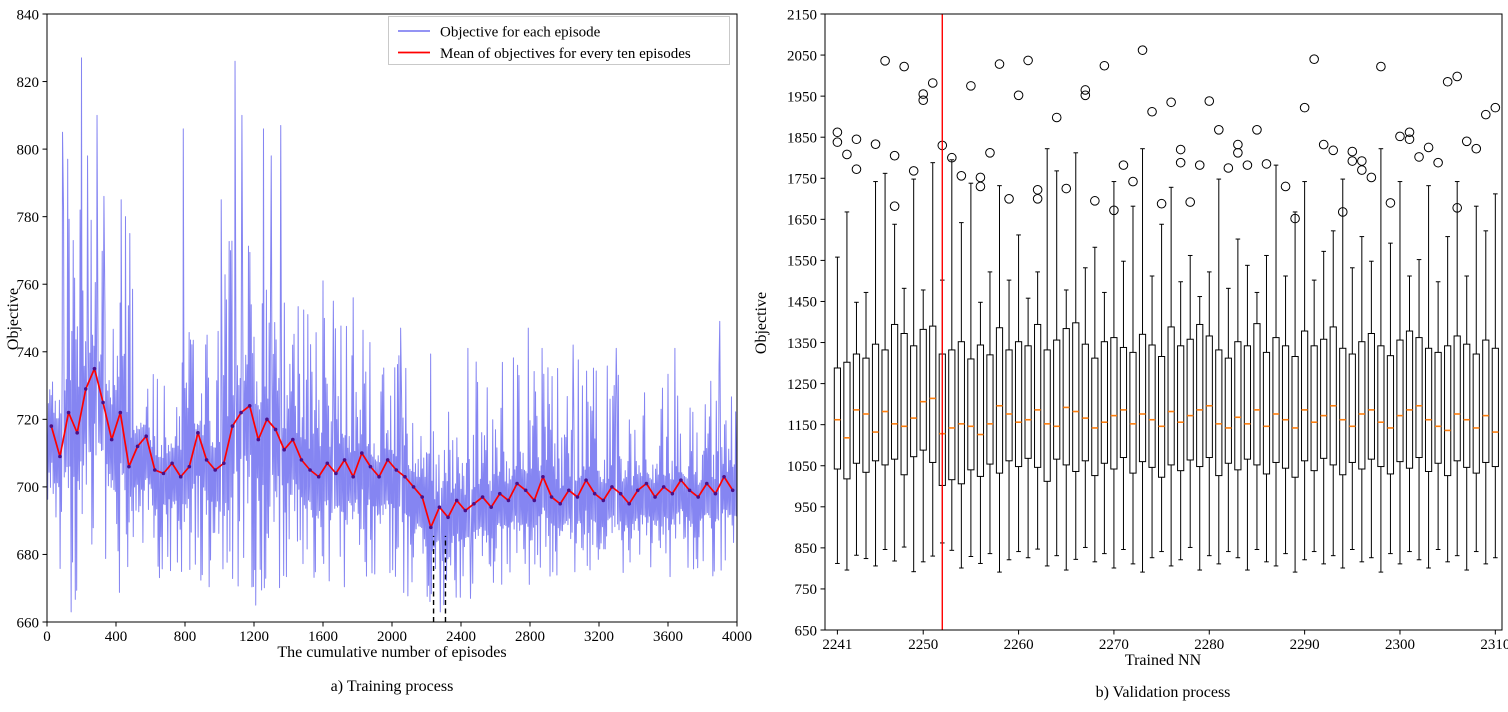 This screenshot has height=712, width=1508. Describe the element at coordinates (1209, 645) in the screenshot. I see `x-tick-label: 2280` at that location.